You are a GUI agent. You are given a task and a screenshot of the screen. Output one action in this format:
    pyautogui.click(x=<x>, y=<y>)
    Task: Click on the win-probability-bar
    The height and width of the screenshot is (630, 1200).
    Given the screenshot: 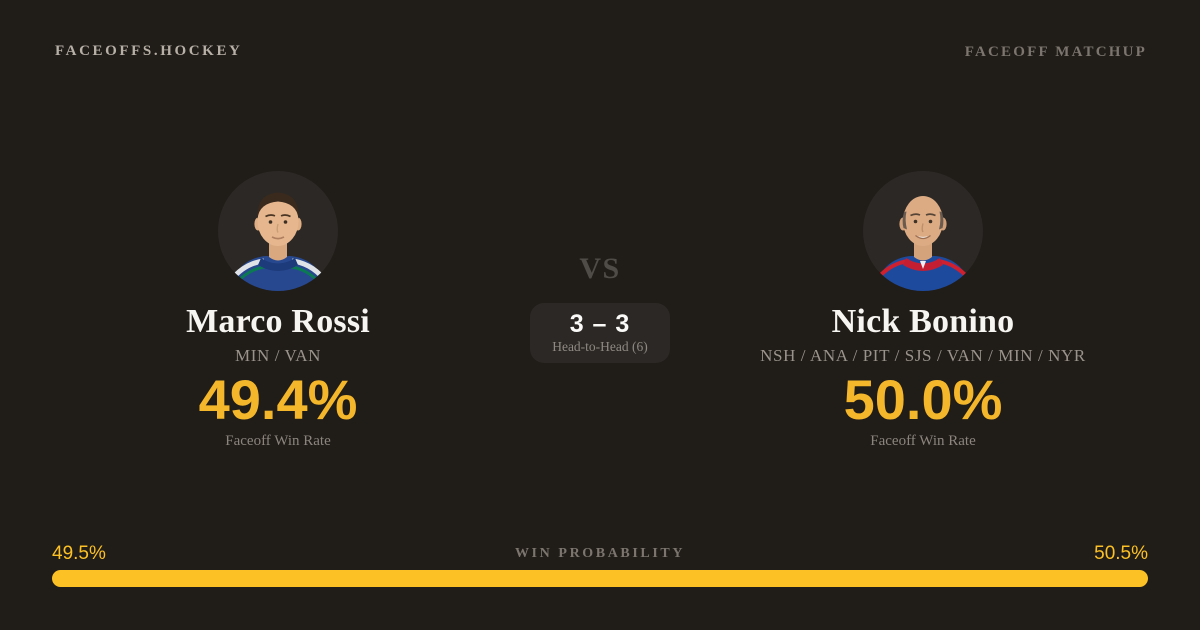 What is the action you would take?
    pyautogui.click(x=600, y=578)
    